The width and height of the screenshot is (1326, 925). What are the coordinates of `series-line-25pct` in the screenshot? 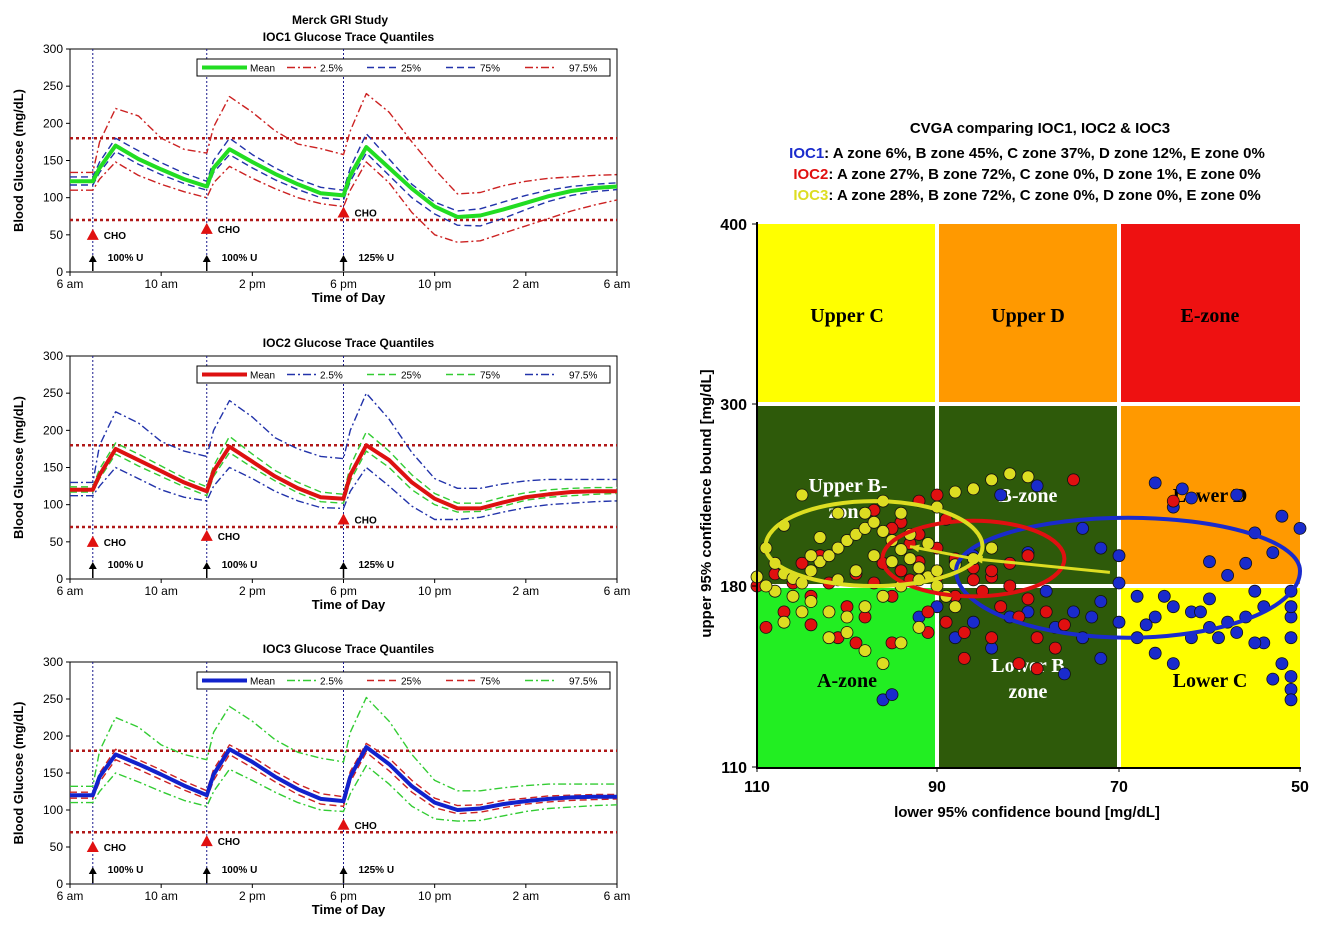 It's located at (344, 783).